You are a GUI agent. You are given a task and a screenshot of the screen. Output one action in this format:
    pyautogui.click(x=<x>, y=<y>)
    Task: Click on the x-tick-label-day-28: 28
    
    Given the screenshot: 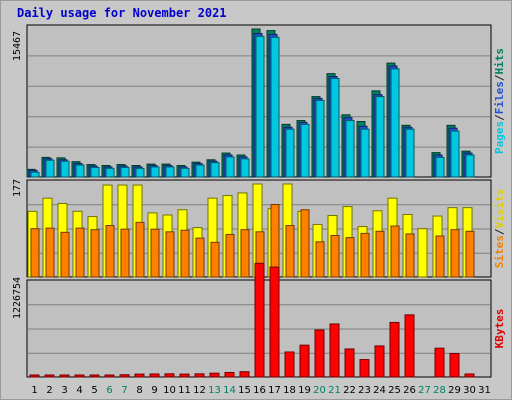 What is the action you would take?
    pyautogui.click(x=439, y=390)
    